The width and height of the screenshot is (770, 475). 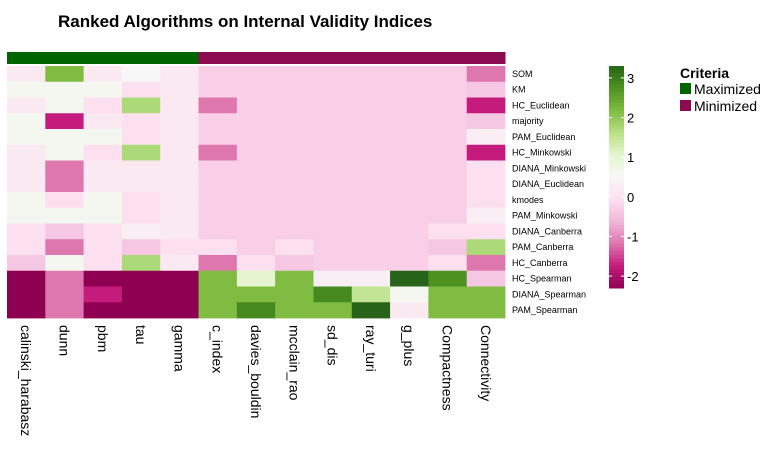 I want to click on row-label: KM, so click(x=519, y=90).